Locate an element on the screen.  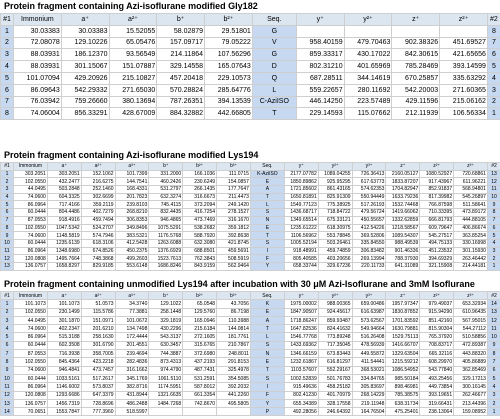
table-cell: 602.3508 is located at coordinates (64, 345).